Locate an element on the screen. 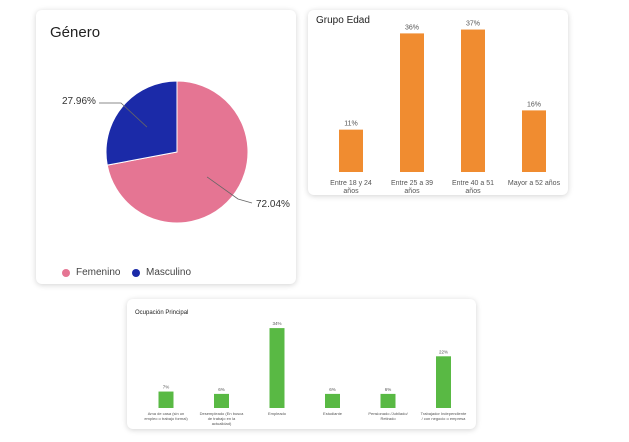 Image resolution: width=629 pixels, height=442 pixels. edad-value-label-1: 11% is located at coordinates (351, 124).